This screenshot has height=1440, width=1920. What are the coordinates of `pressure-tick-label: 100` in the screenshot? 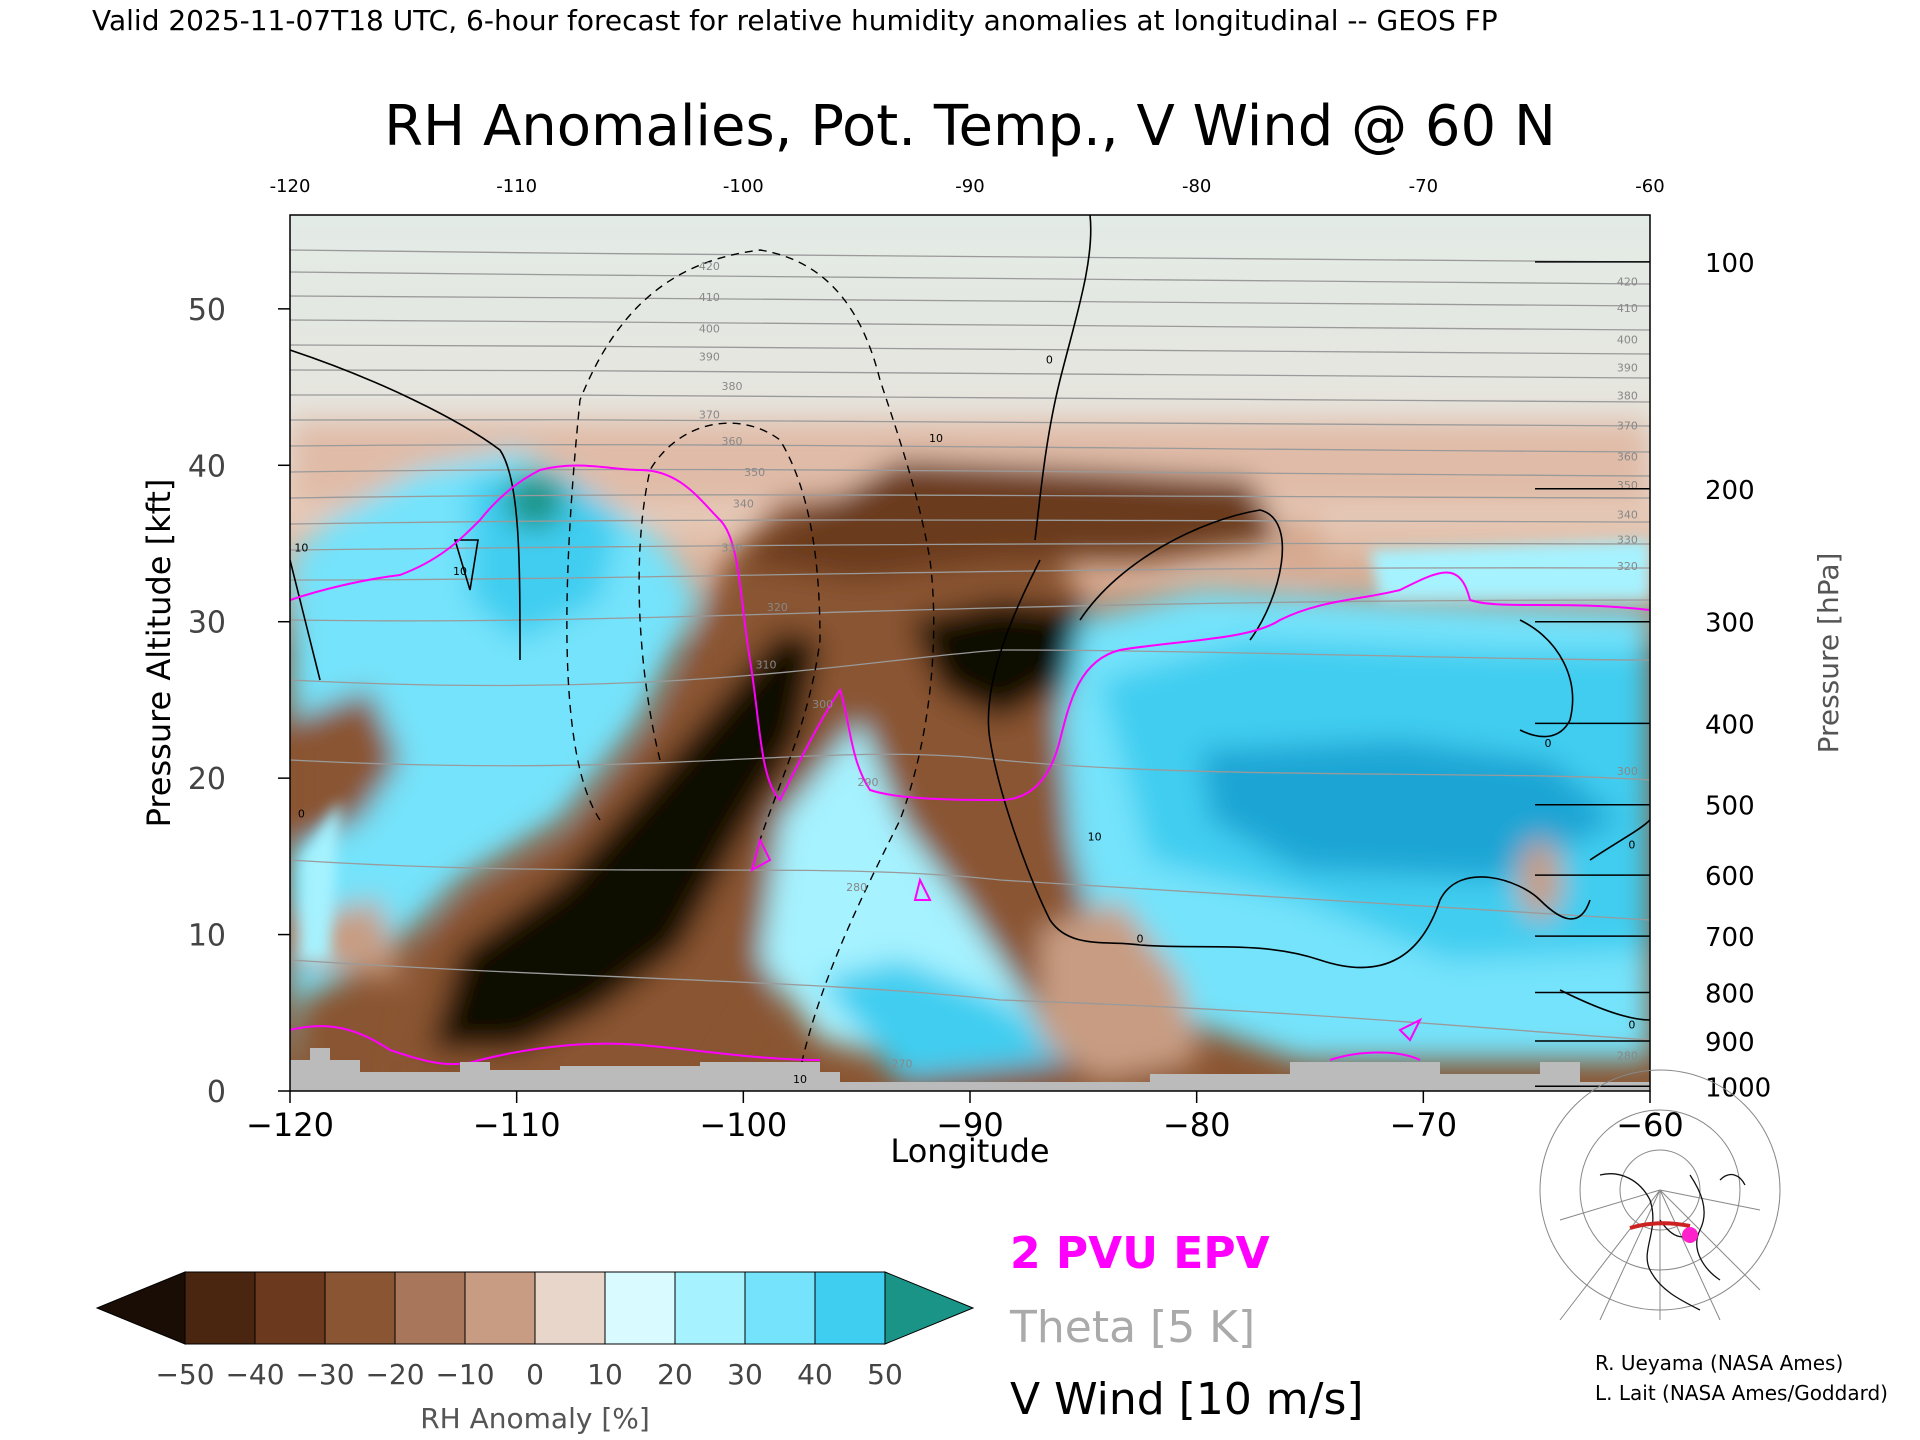 It's located at (1730, 264).